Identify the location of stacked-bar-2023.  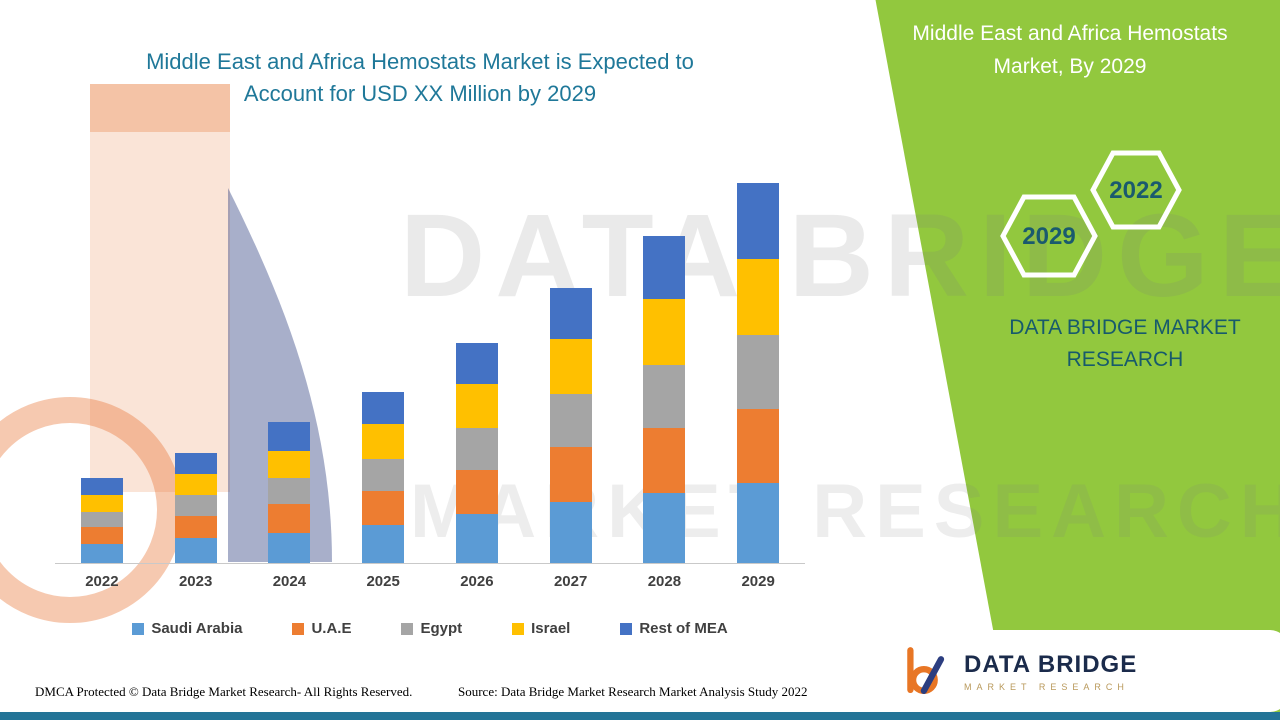
(195, 507).